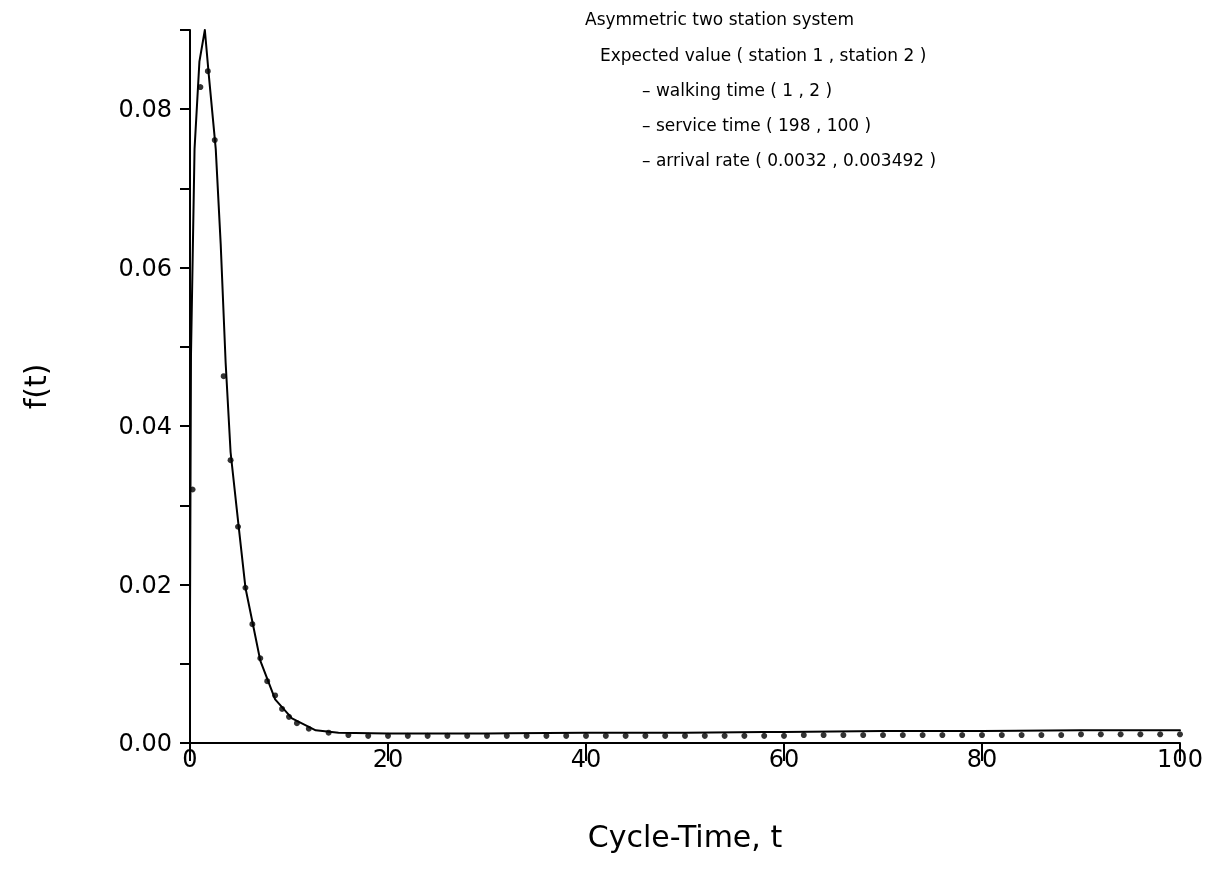 This screenshot has height=870, width=1222. I want to click on y-tick-label: 0.06, so click(145, 267).